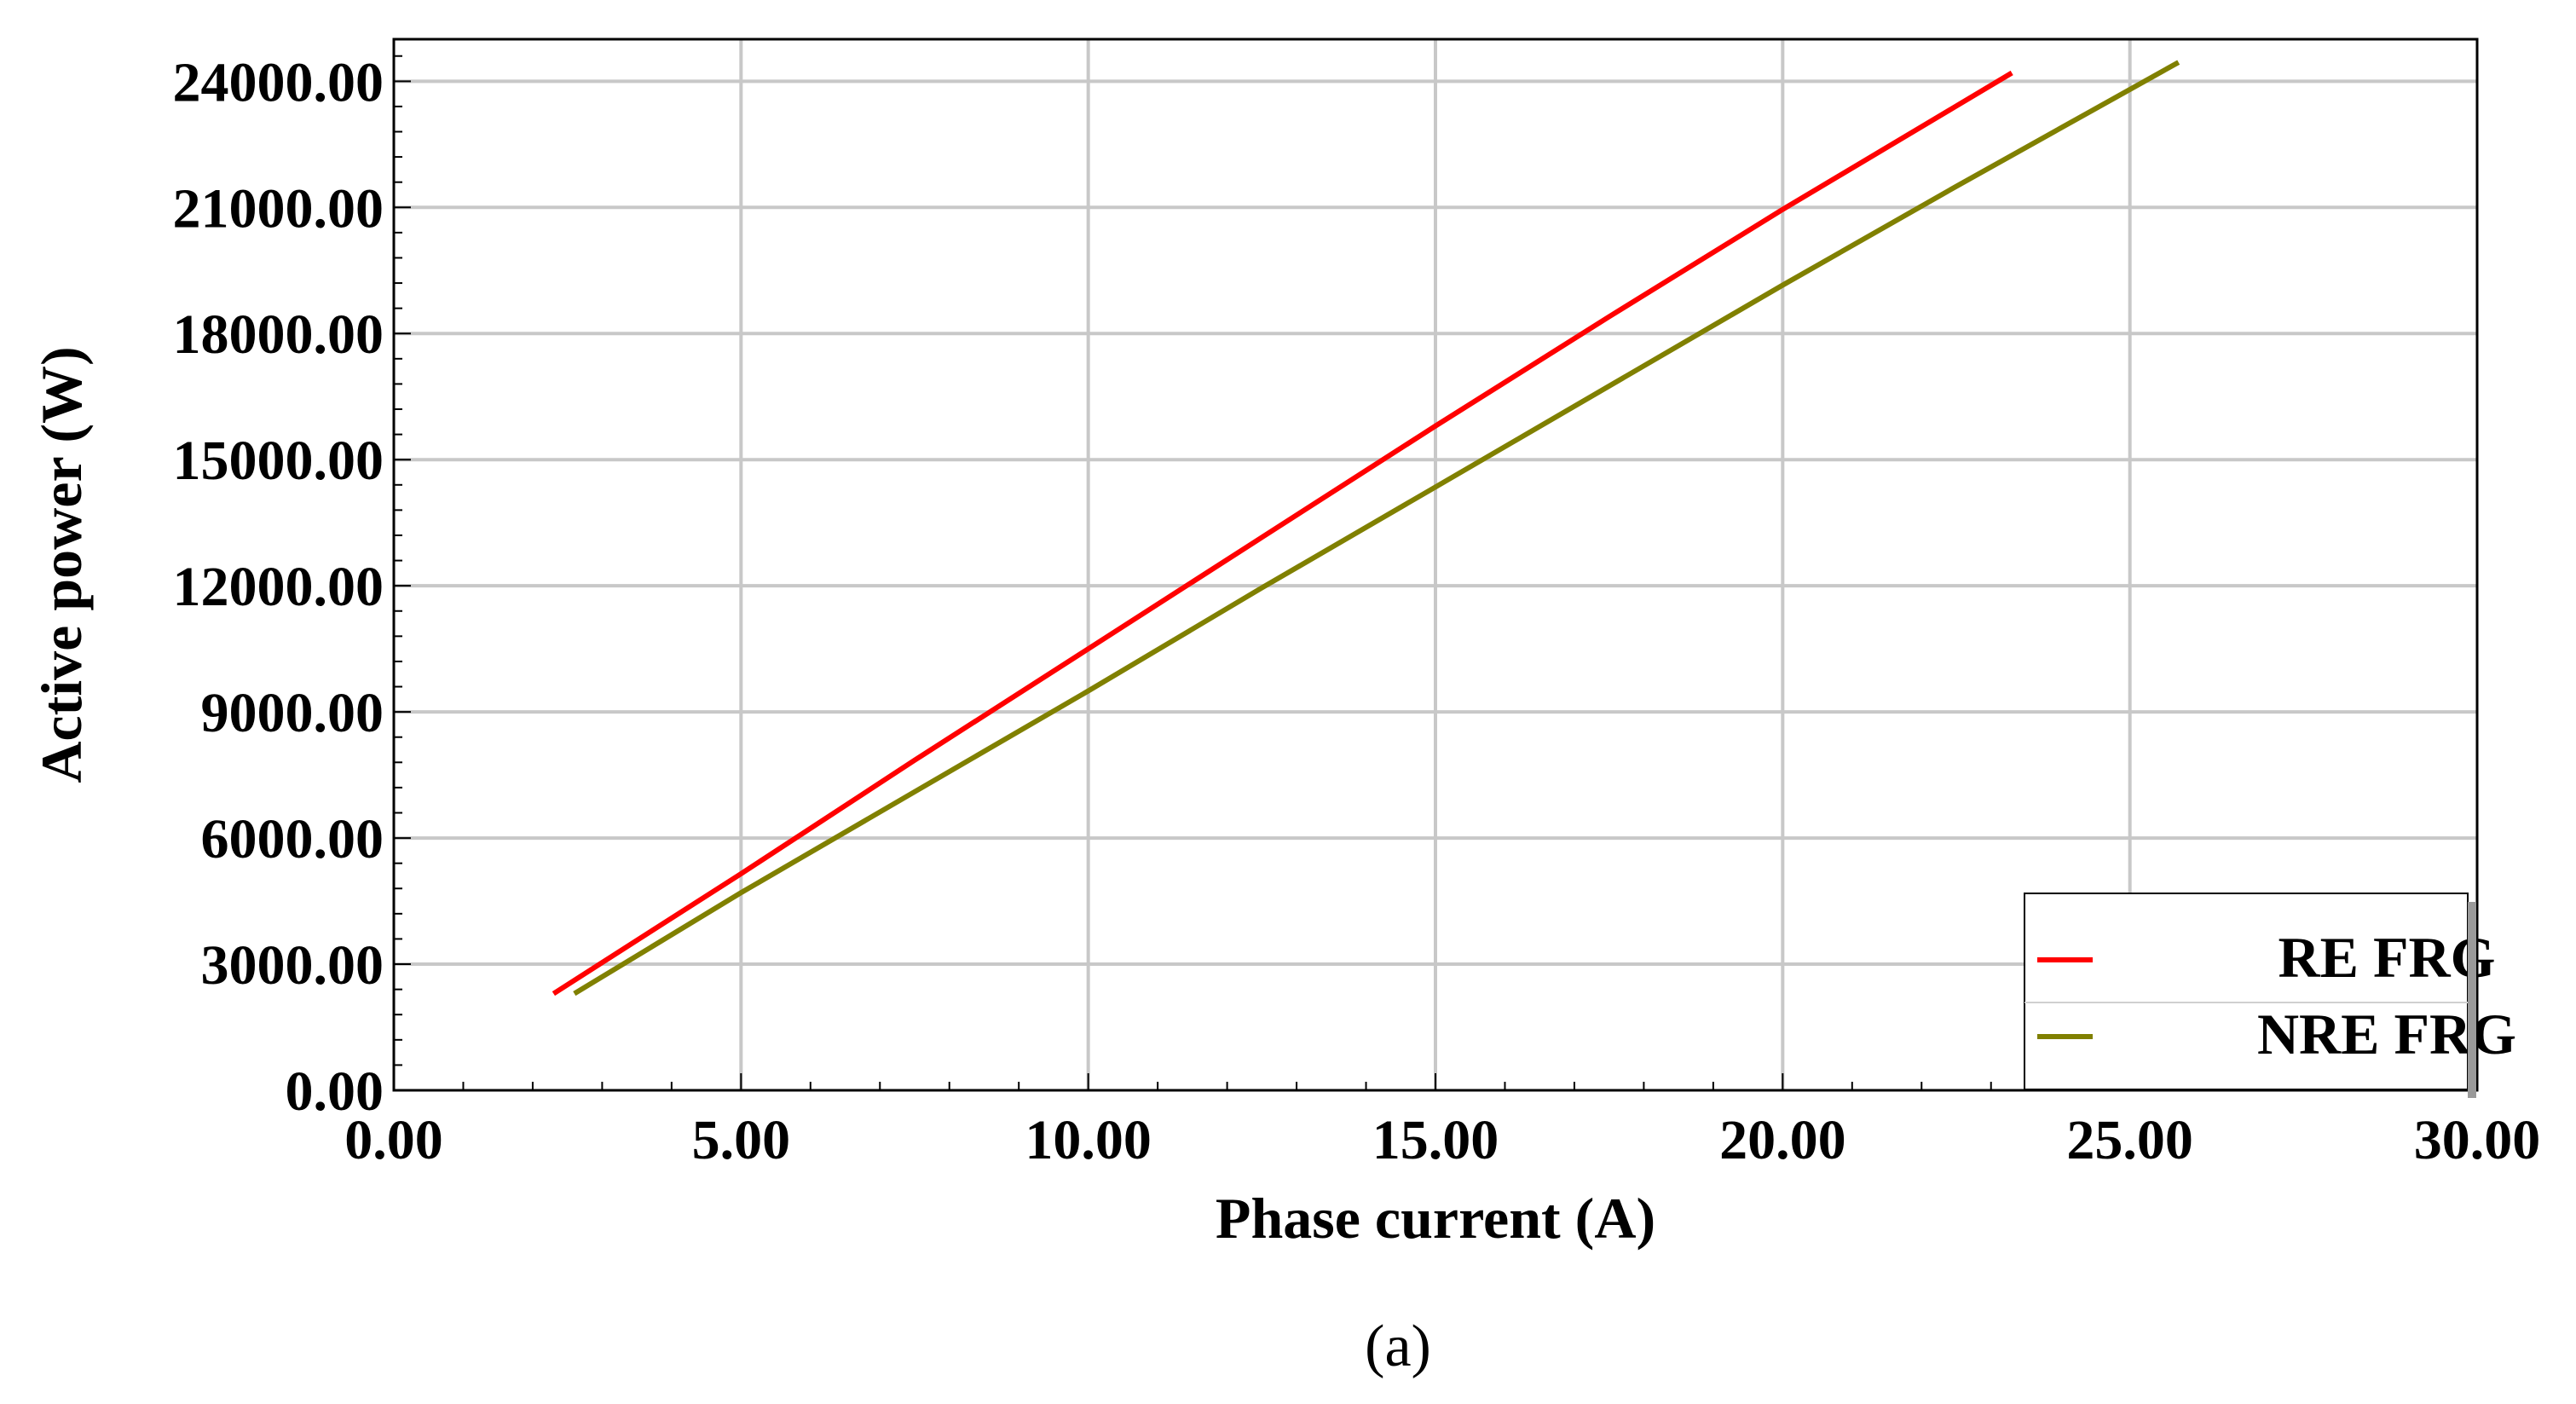  Describe the element at coordinates (2477, 1140) in the screenshot. I see `x-tick-label: 30.00` at that location.